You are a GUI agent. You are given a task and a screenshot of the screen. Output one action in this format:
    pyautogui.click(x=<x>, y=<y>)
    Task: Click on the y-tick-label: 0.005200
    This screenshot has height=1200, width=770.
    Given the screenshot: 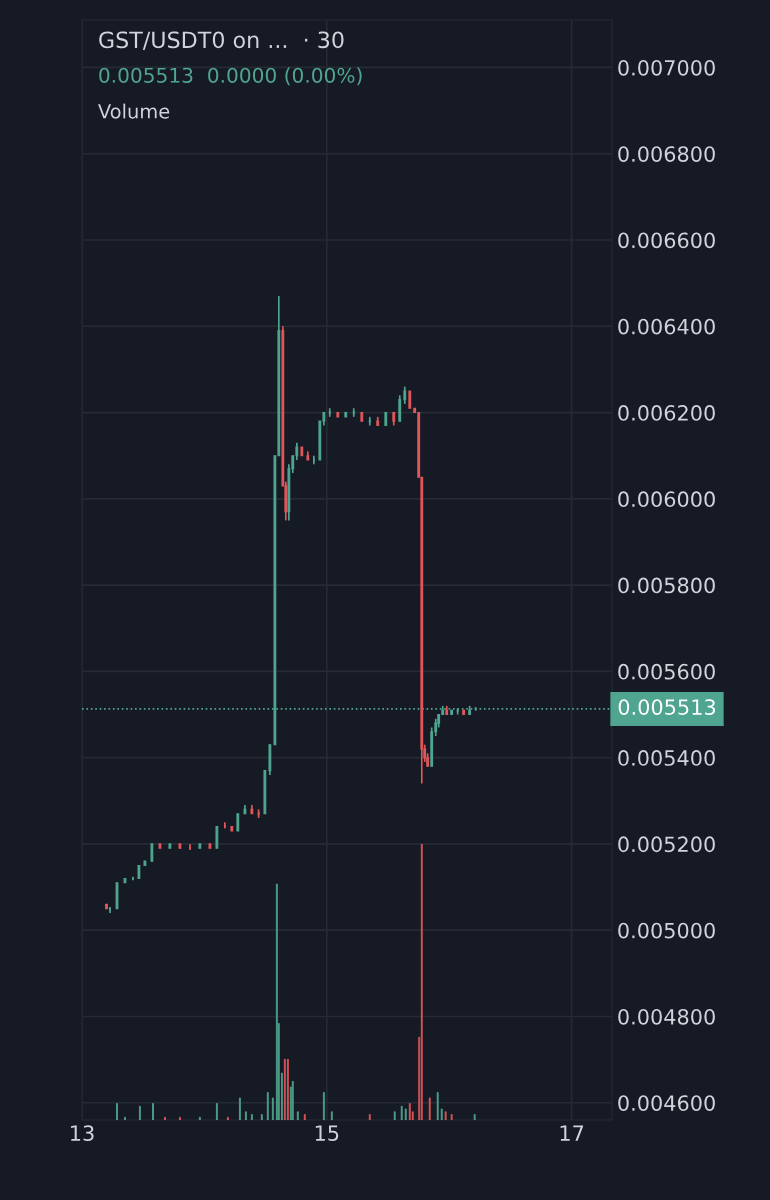 What is the action you would take?
    pyautogui.click(x=666, y=844)
    